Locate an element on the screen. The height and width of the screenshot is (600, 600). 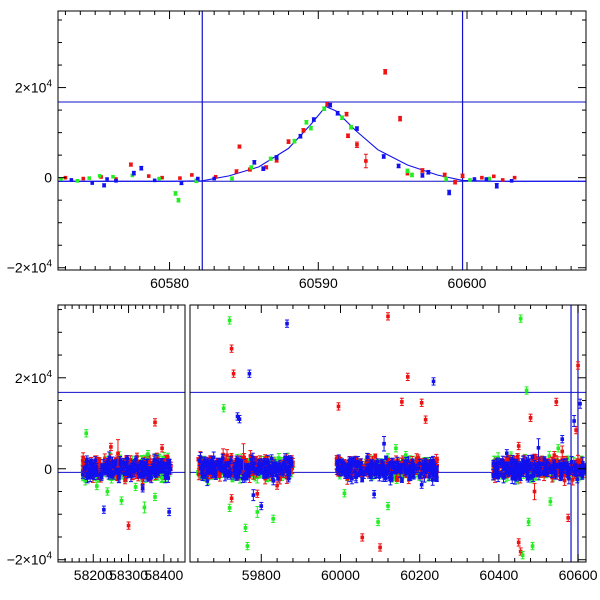
segment-band is located at coordinates (391, 467).